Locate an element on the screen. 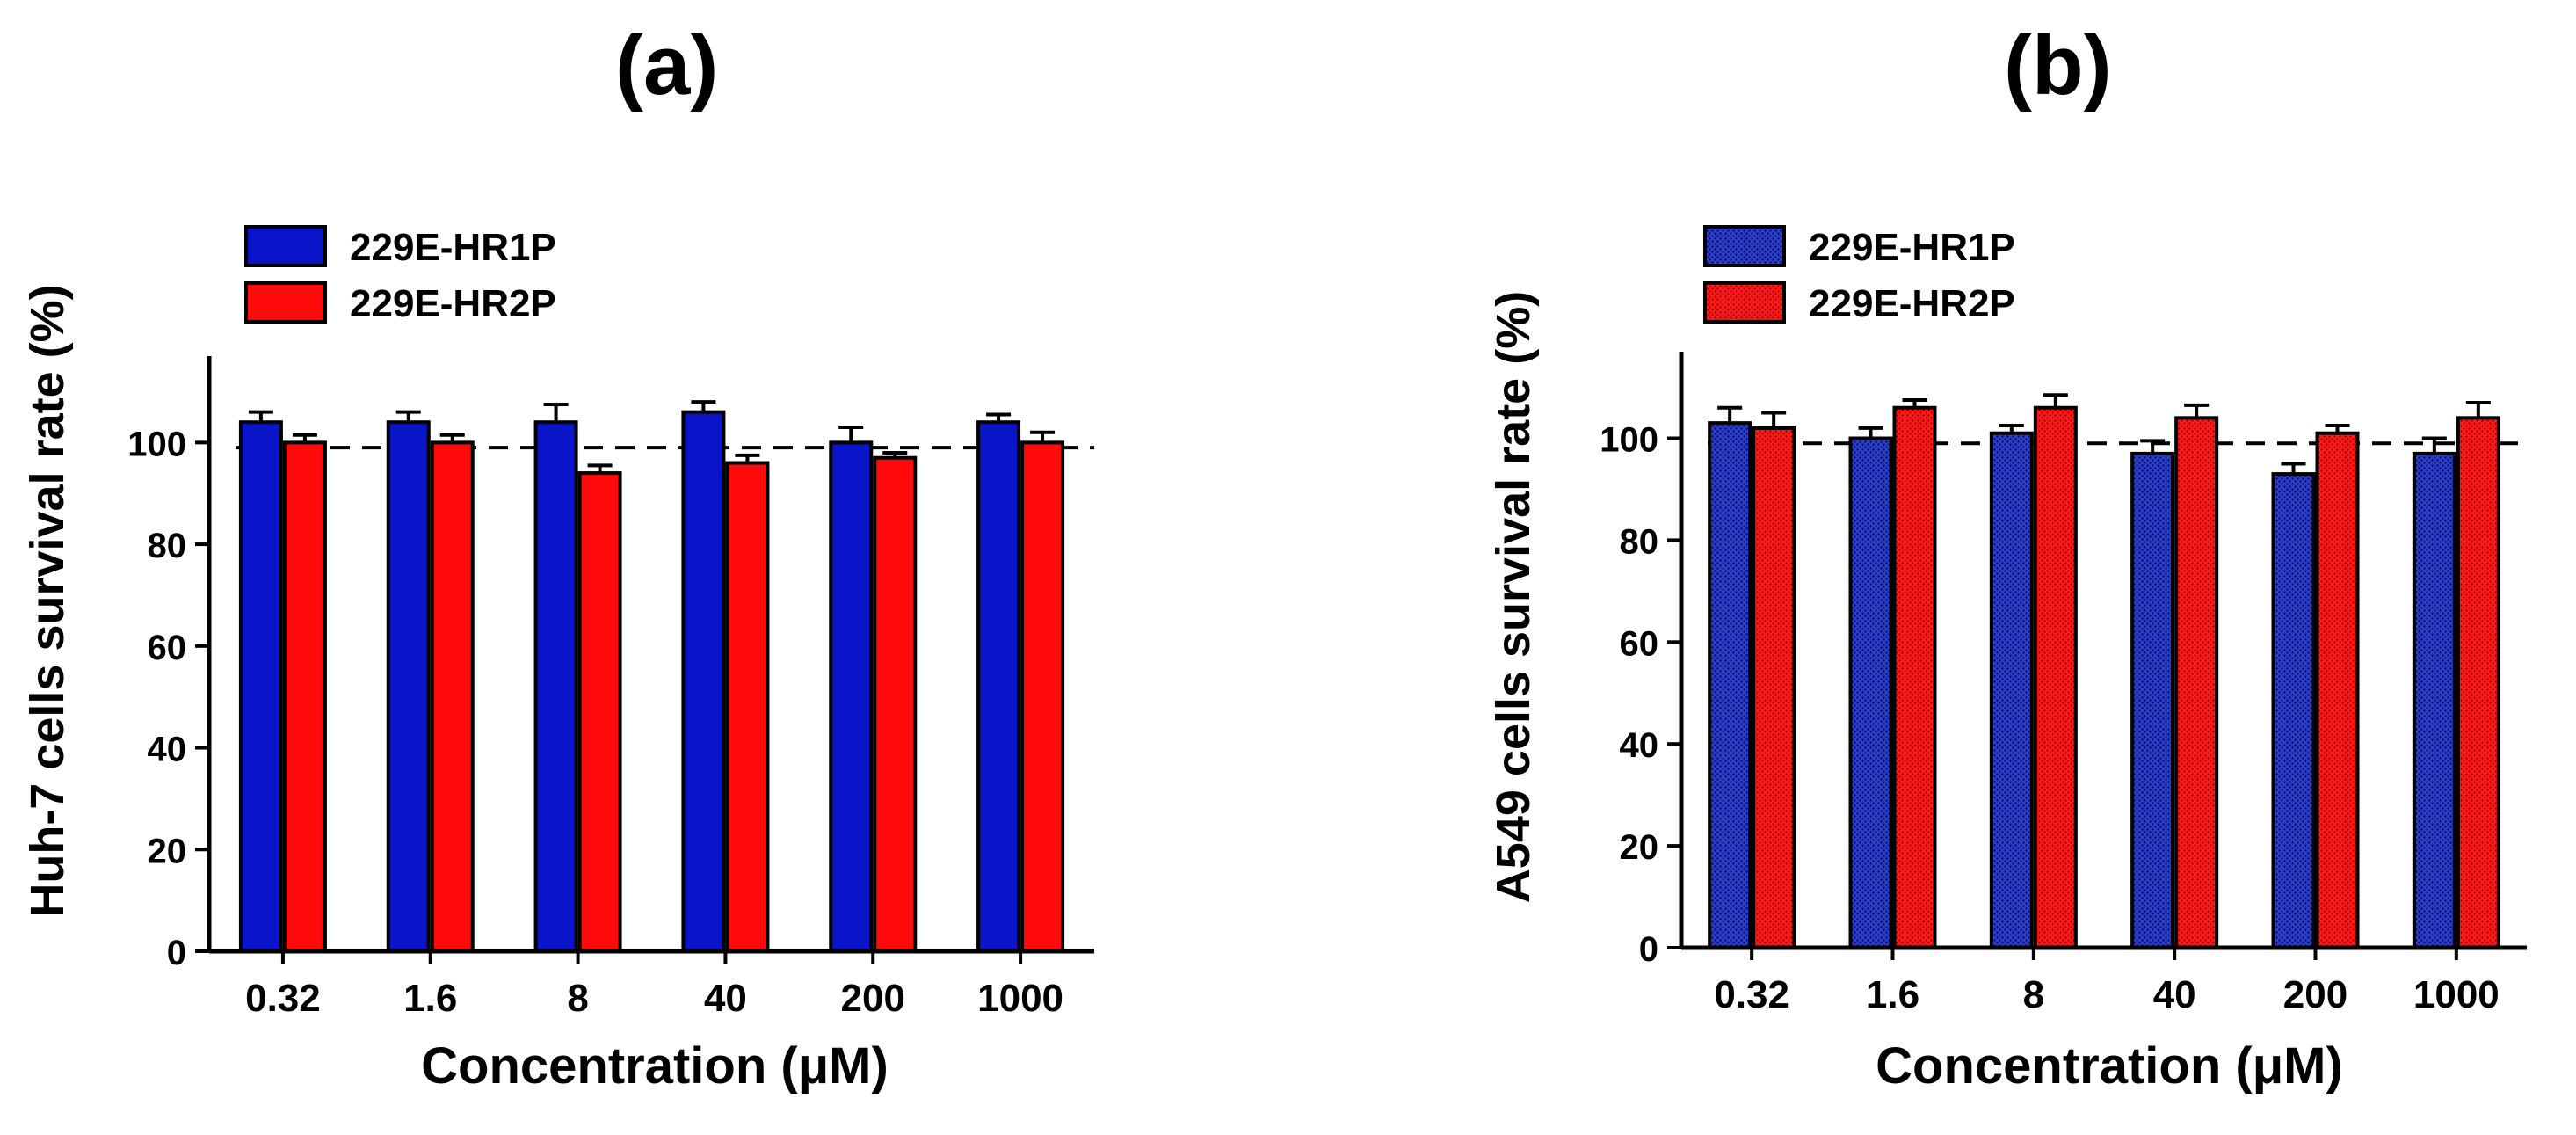 The height and width of the screenshot is (1135, 2576). panel-a-label: (a) is located at coordinates (667, 65).